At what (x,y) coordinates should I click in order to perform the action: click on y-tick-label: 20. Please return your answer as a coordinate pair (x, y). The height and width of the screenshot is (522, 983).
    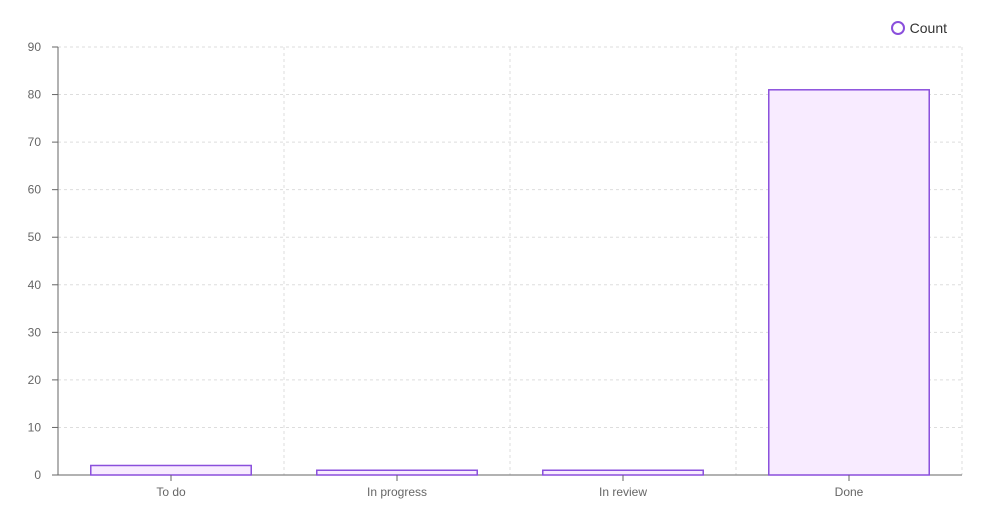
    Looking at the image, I should click on (35, 380).